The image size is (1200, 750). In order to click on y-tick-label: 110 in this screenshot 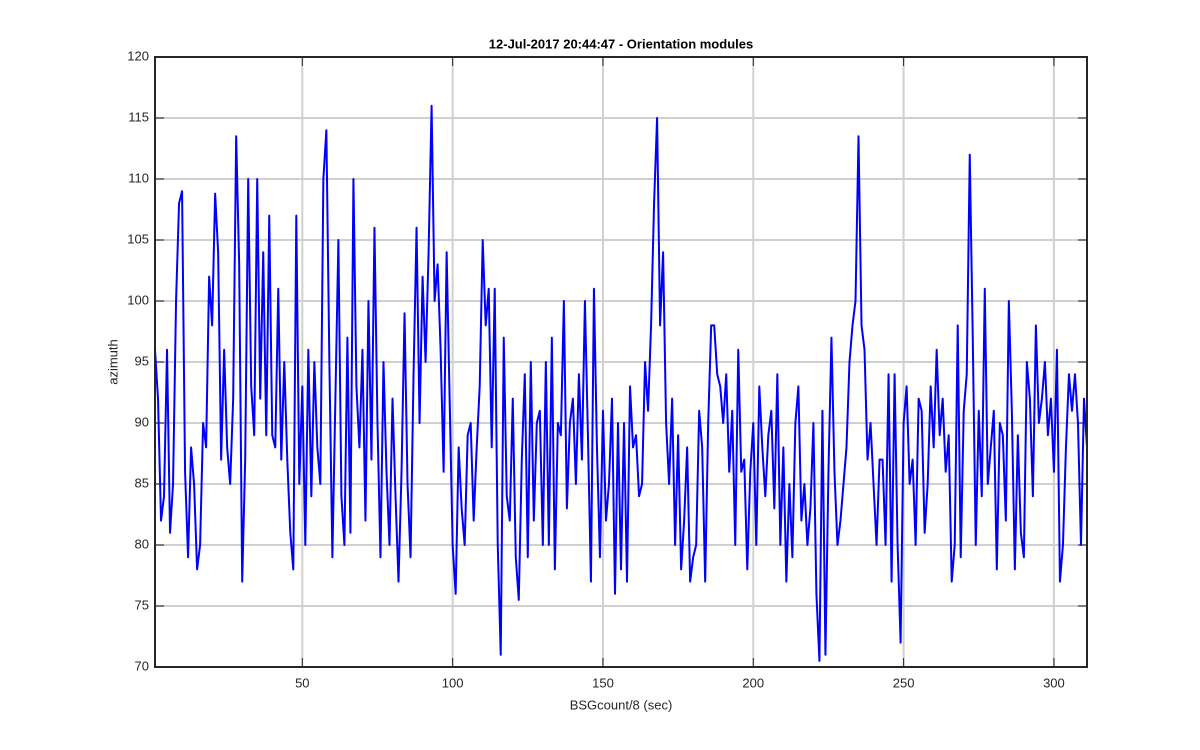, I will do `click(138, 177)`.